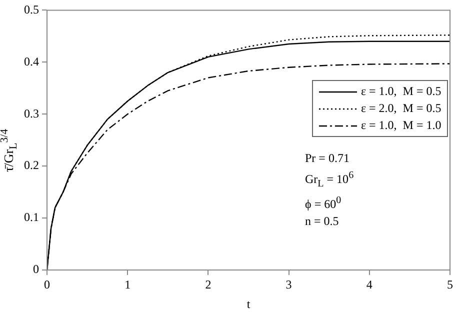  I want to click on x-tick-label: 4, so click(369, 284).